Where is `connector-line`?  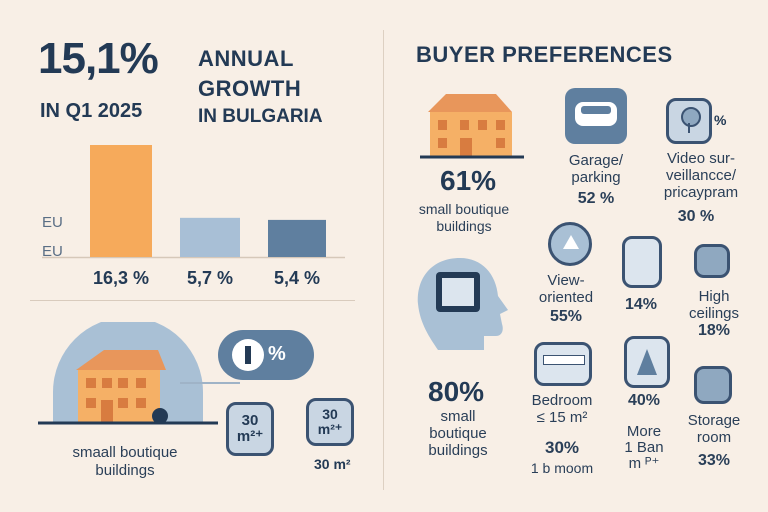
connector-line is located at coordinates (210, 383).